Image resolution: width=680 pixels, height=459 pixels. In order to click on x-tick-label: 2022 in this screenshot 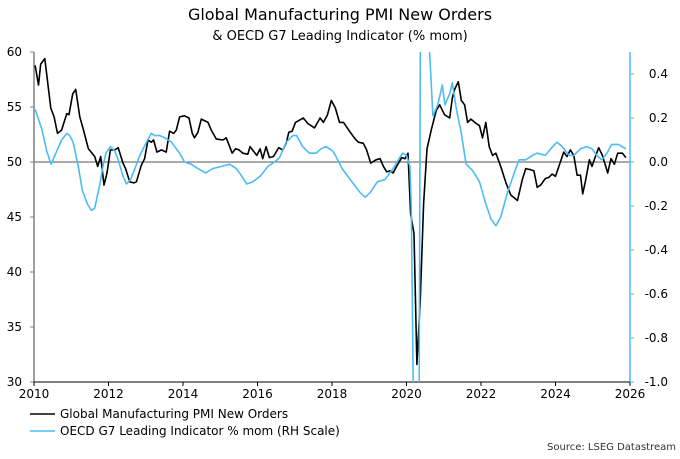, I will do `click(481, 394)`.